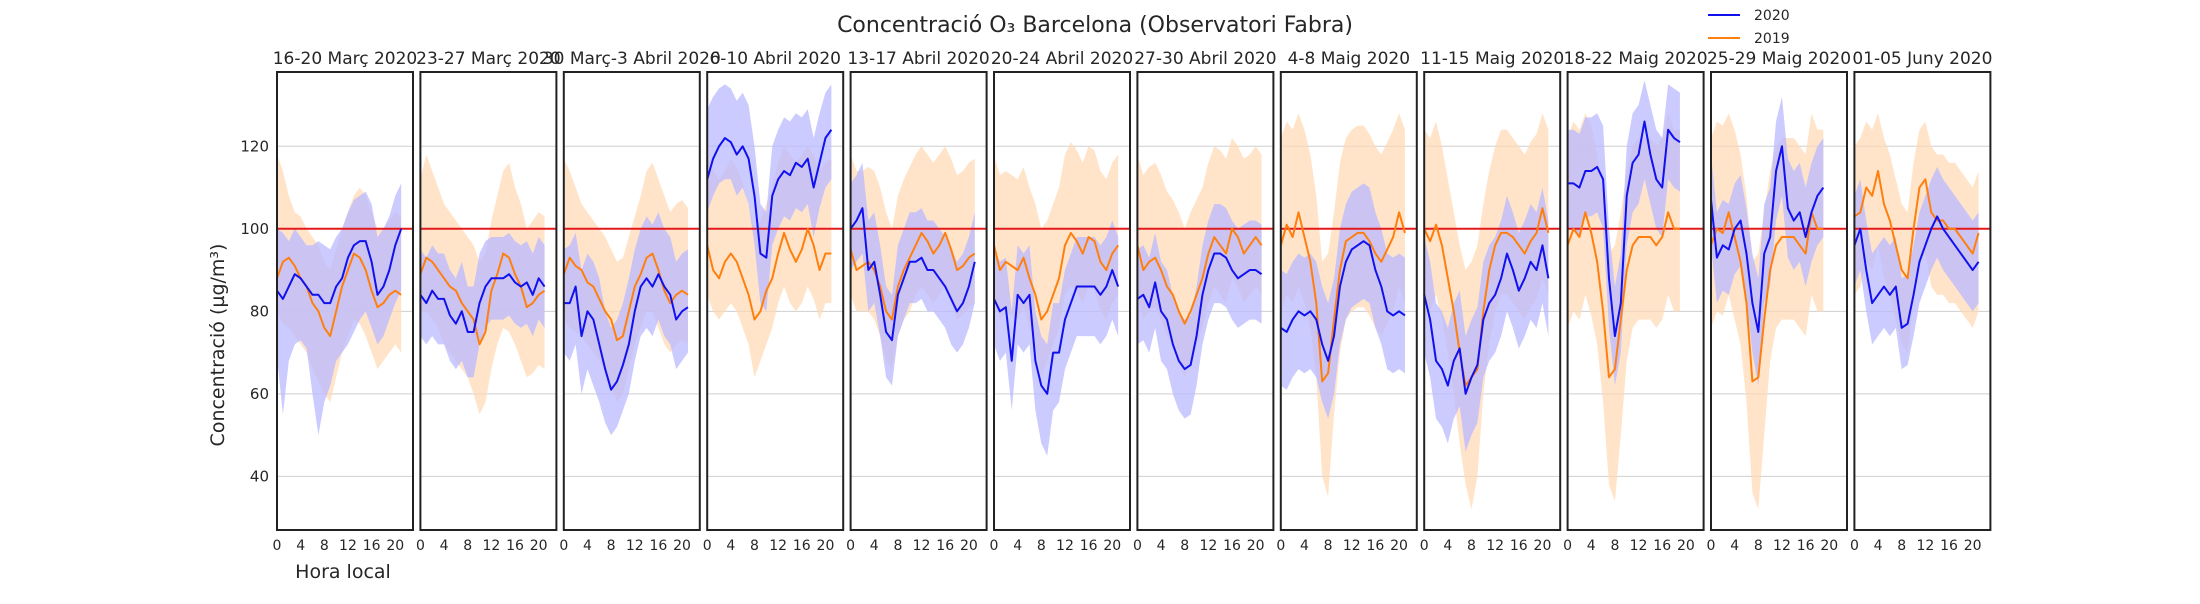  I want to click on panel-title: 13-17 Abril 2020, so click(918, 59).